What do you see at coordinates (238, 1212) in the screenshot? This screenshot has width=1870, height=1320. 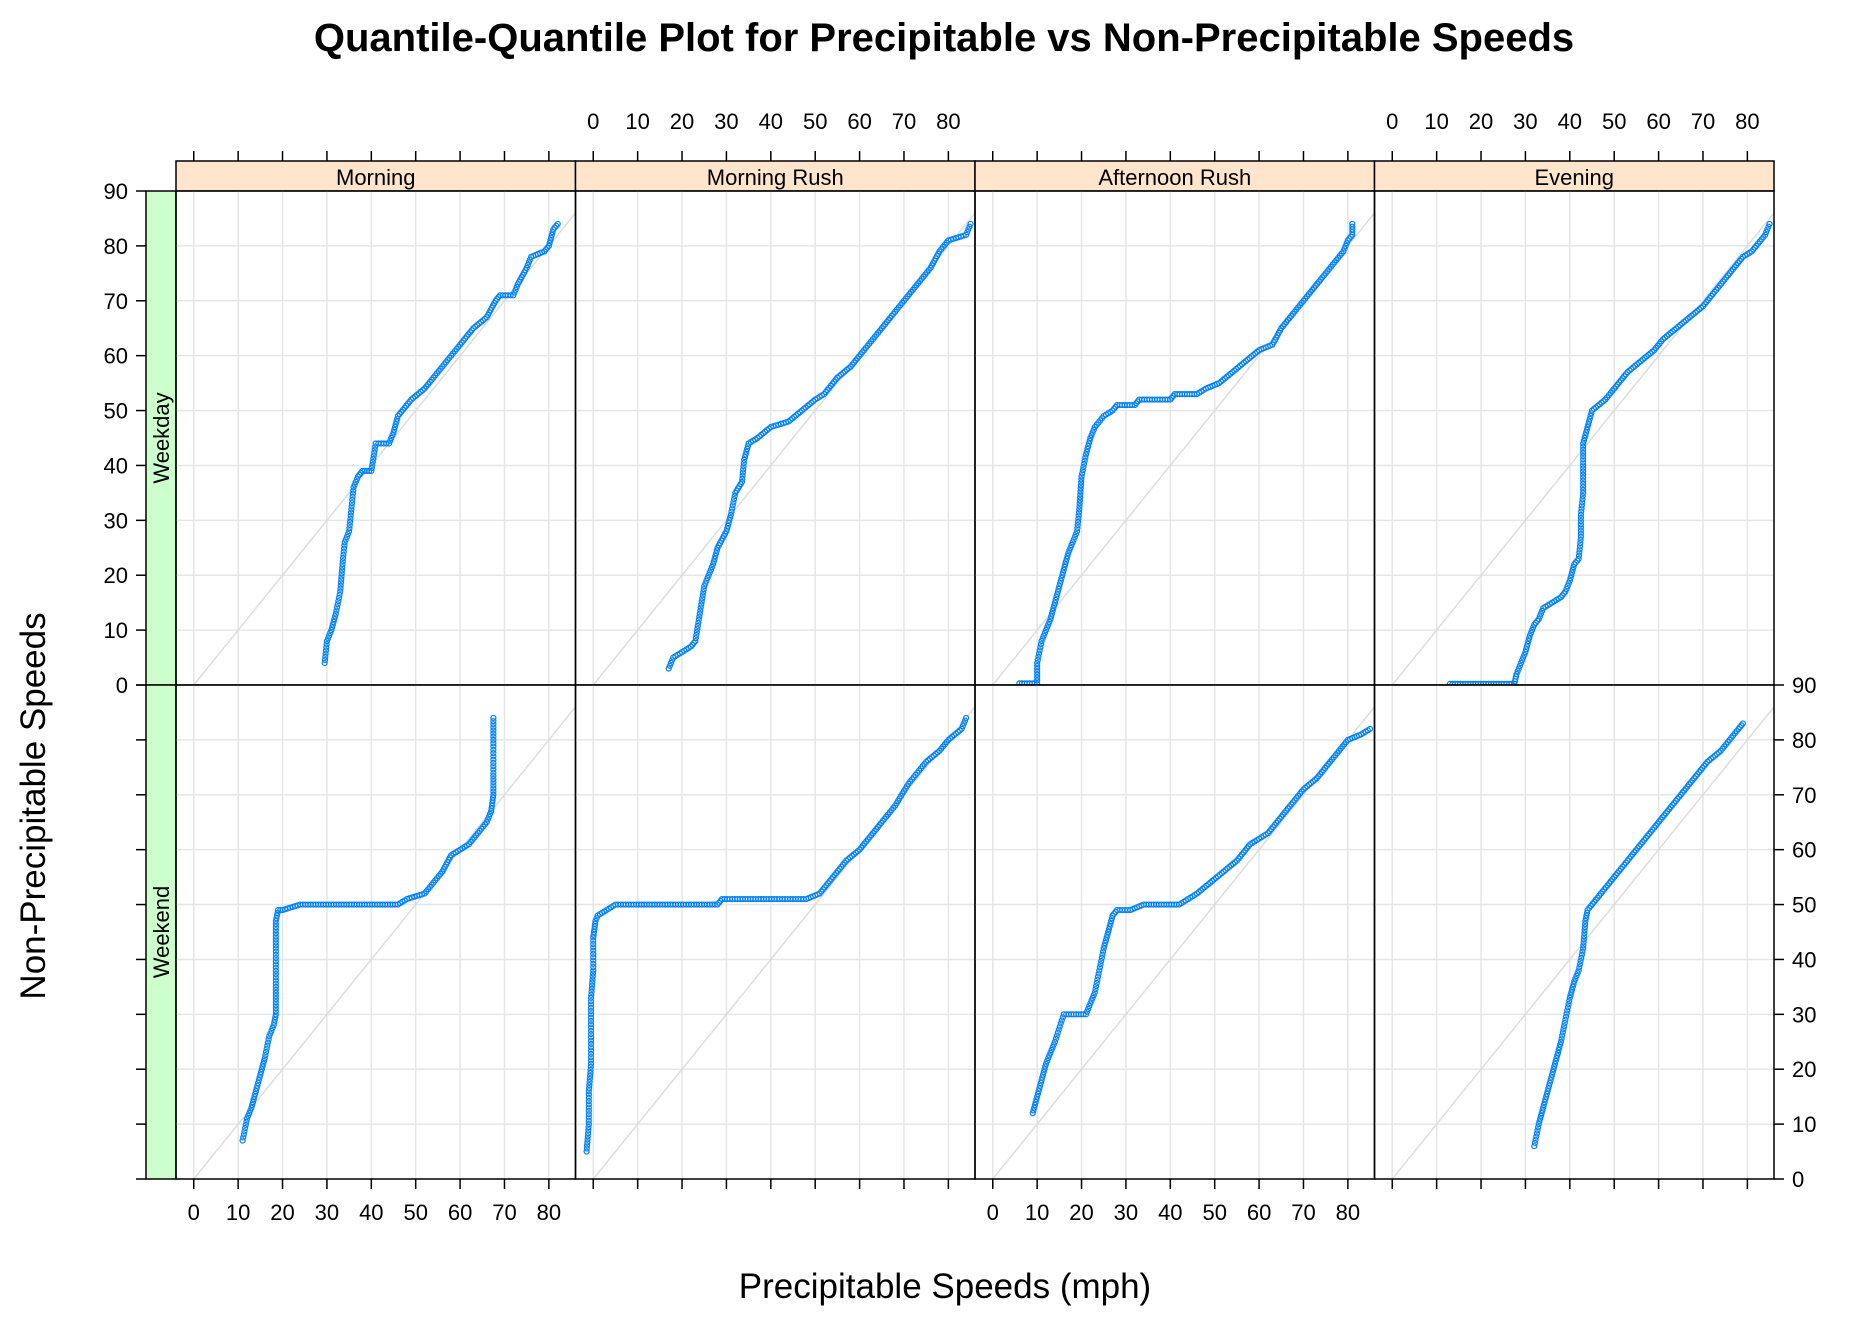 I see `x-tick-label: 10` at bounding box center [238, 1212].